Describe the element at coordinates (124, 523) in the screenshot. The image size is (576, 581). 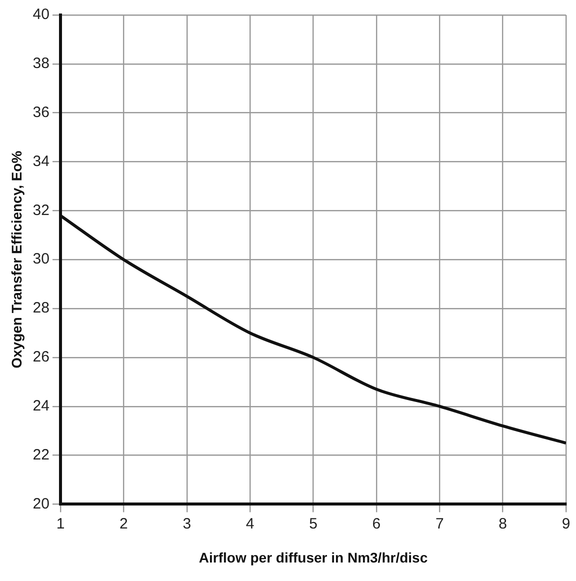
I see `x-tick-label: 2` at that location.